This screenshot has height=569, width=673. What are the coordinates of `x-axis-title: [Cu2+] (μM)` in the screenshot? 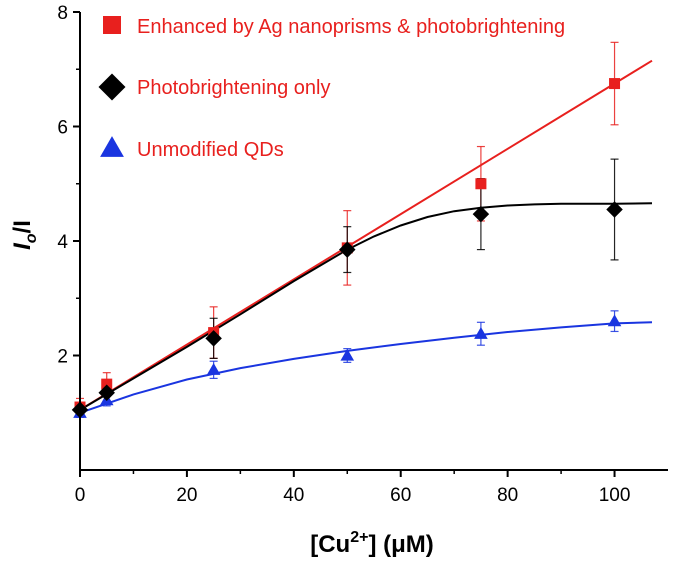 It's located at (372, 543).